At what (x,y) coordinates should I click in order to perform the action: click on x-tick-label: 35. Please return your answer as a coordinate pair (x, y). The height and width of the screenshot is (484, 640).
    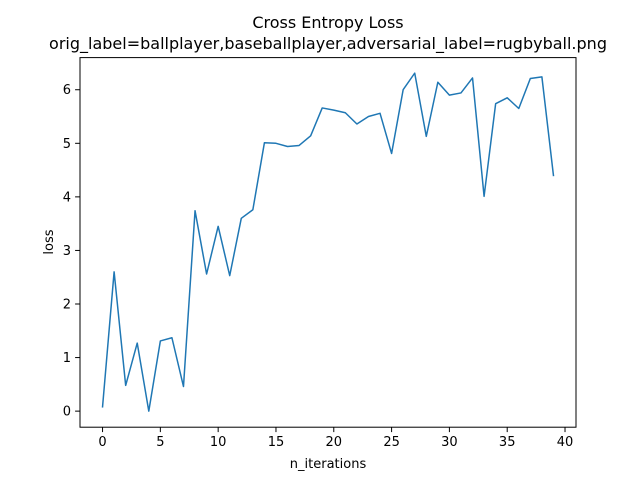
    Looking at the image, I should click on (507, 442).